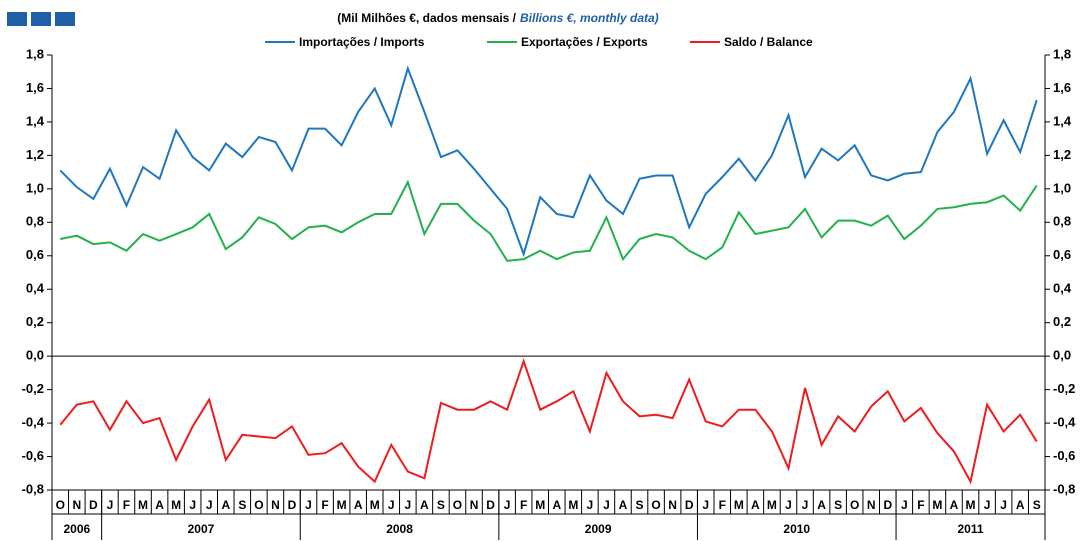  I want to click on y-tick-label: 0,4, so click(35, 288).